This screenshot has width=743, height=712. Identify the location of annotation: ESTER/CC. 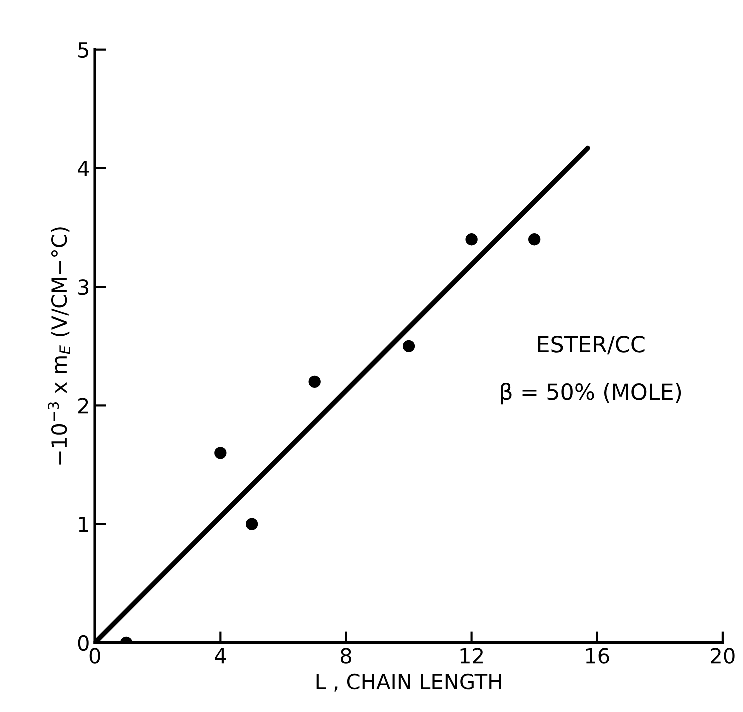
(591, 345).